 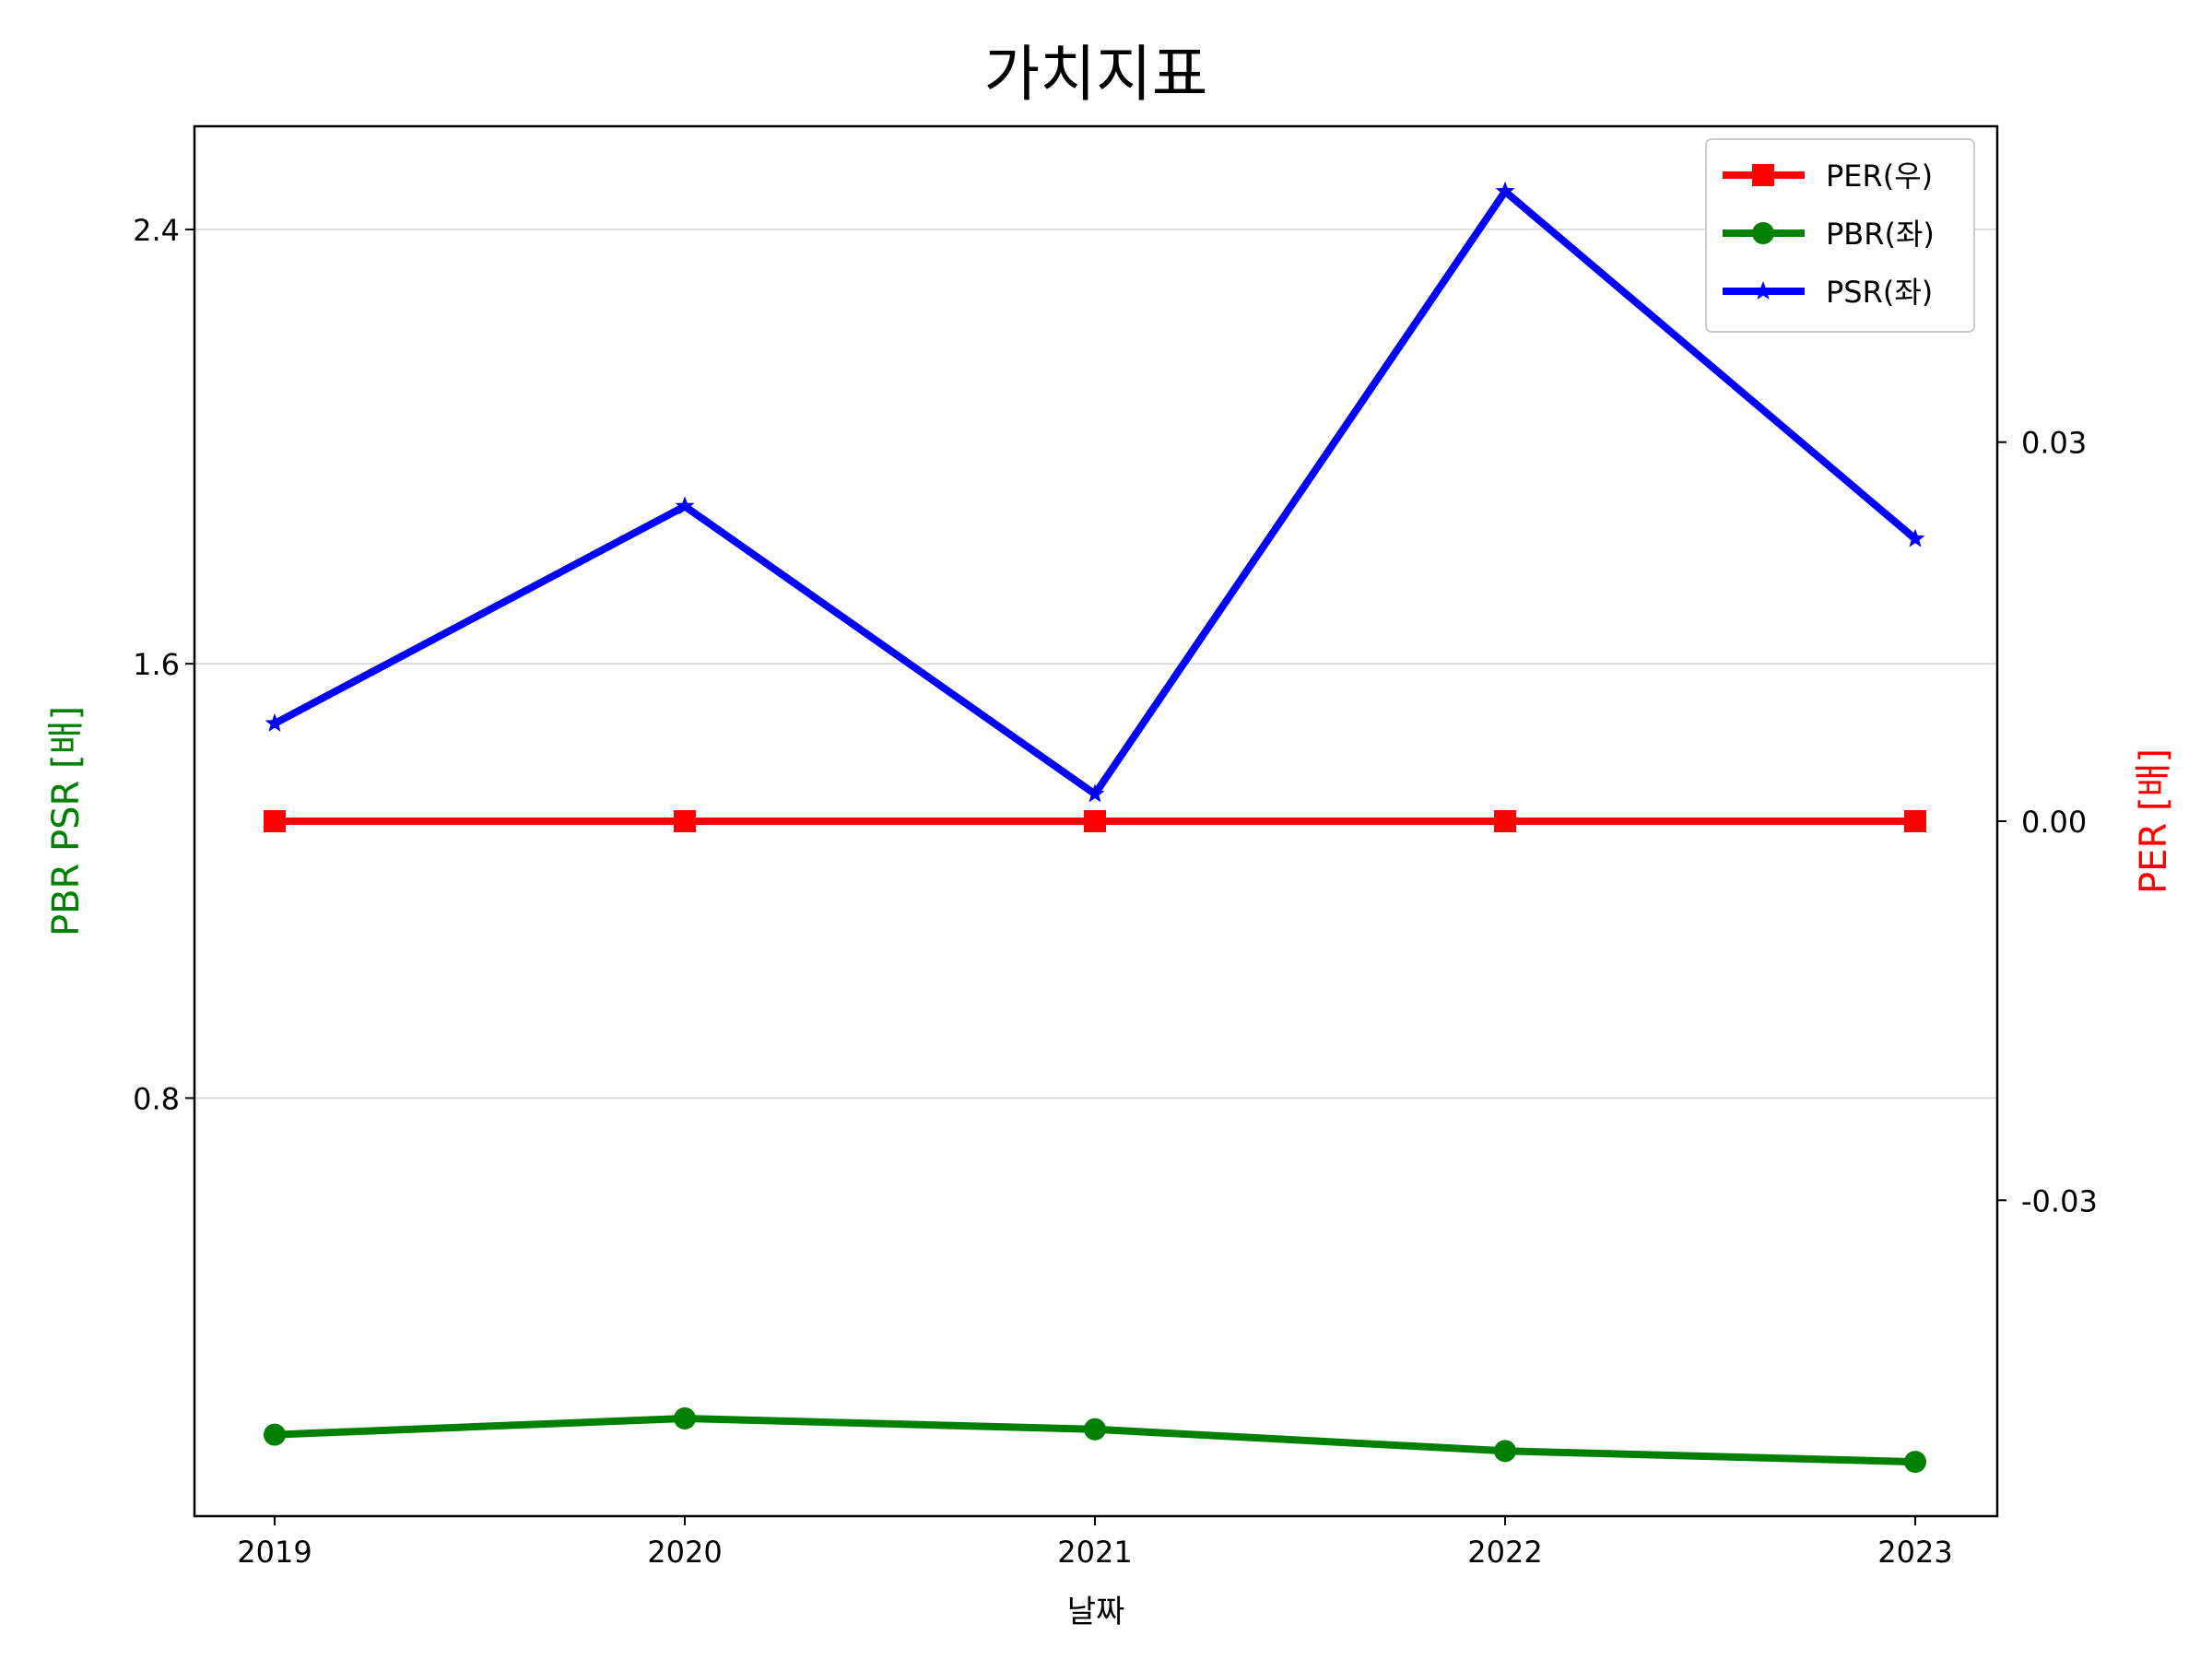 I want to click on y-axis-left-label: PBR PSR [배], so click(x=66, y=821).